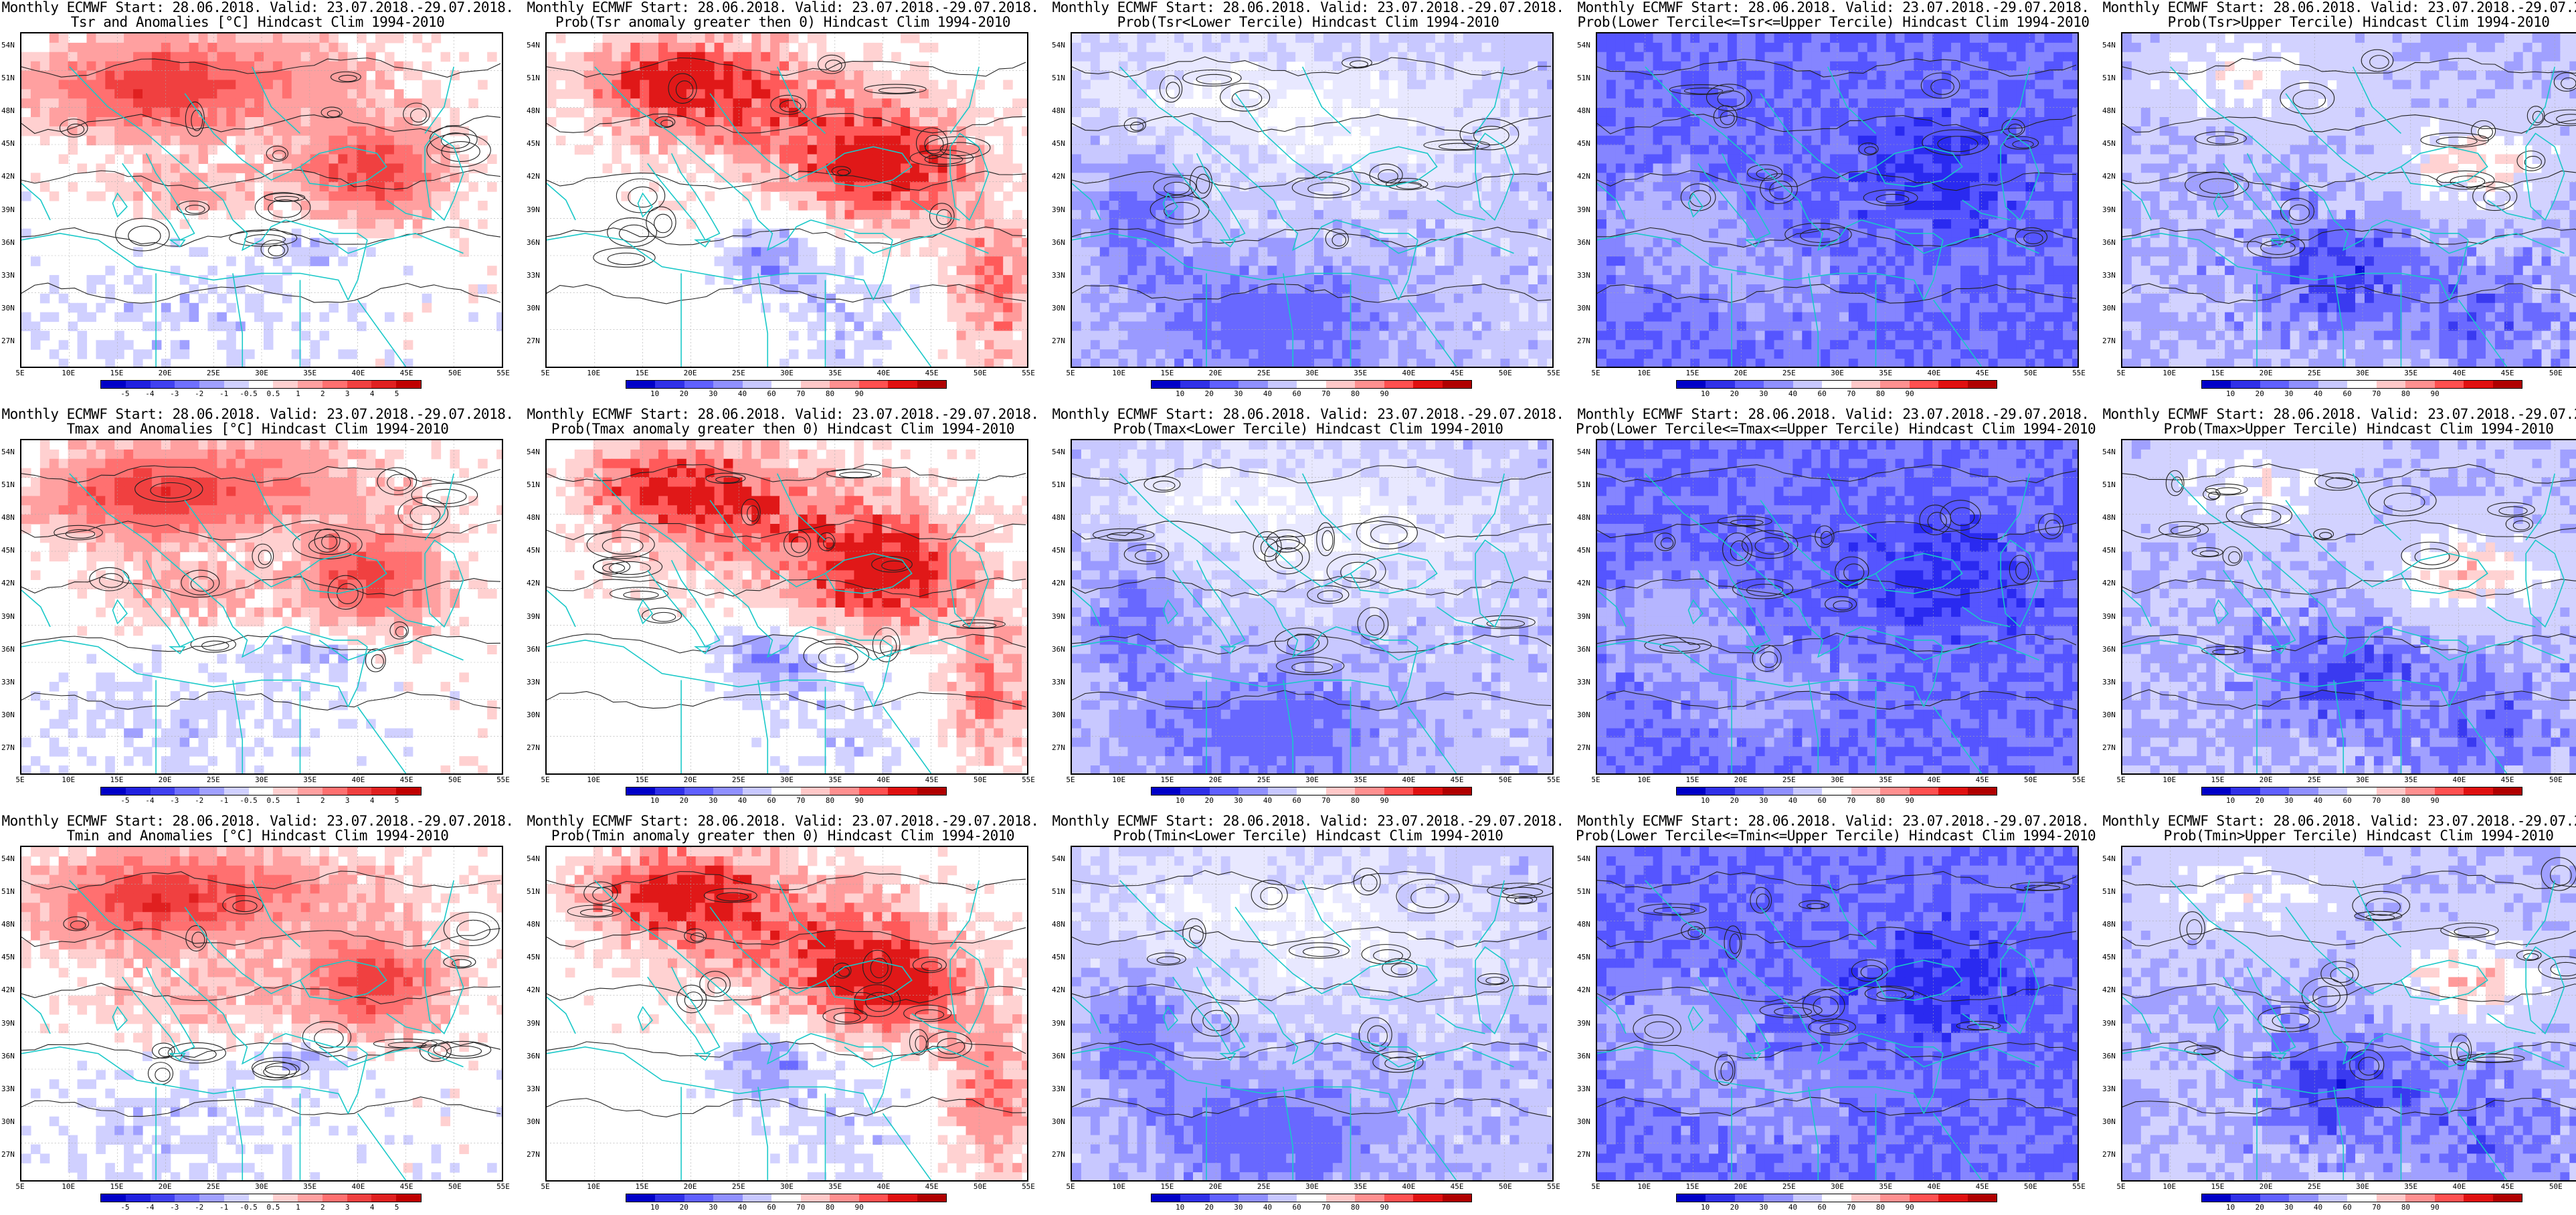 The image size is (2576, 1215). What do you see at coordinates (372, 800) in the screenshot?
I see `colorbar-tick-label: 4` at bounding box center [372, 800].